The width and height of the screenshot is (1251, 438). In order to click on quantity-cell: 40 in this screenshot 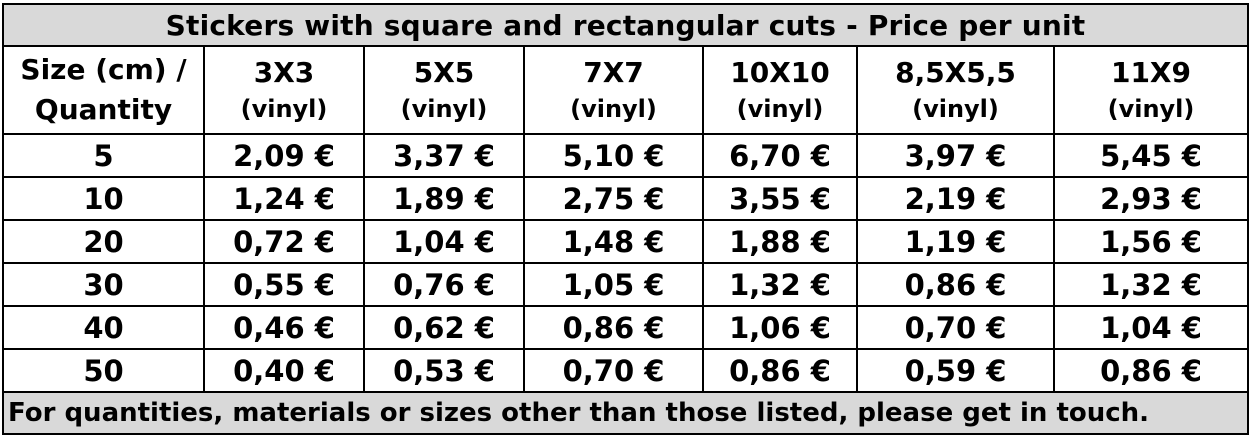, I will do `click(103, 327)`.